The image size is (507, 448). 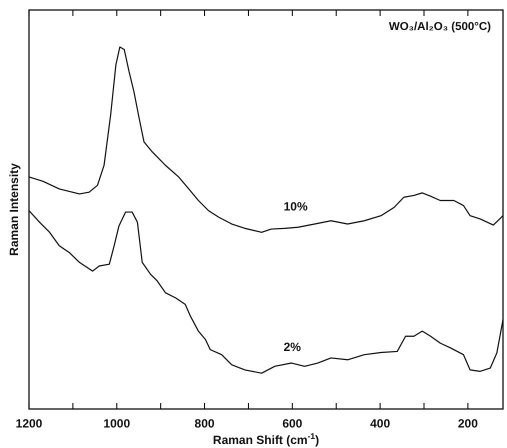 What do you see at coordinates (14, 209) in the screenshot?
I see `y-axis-title: Raman Intensity` at bounding box center [14, 209].